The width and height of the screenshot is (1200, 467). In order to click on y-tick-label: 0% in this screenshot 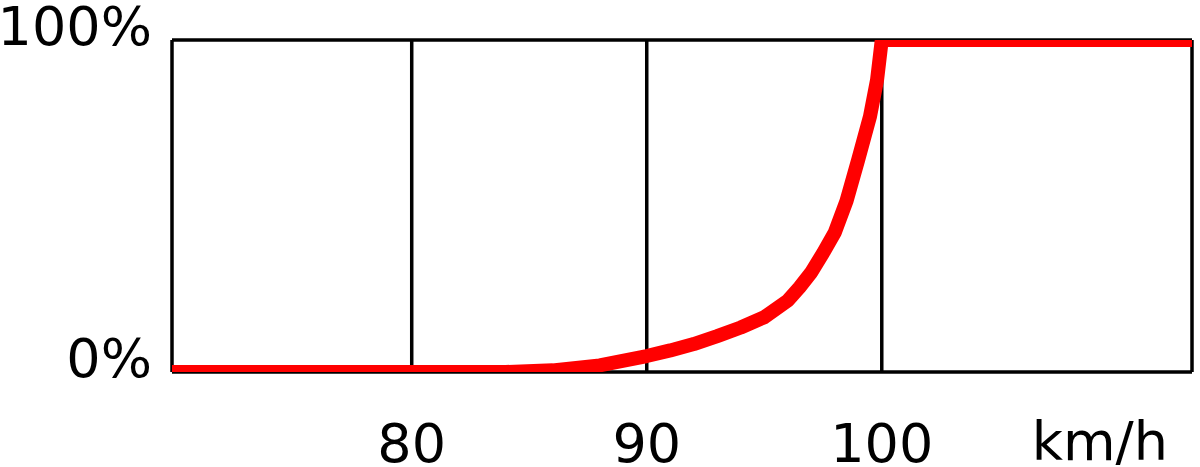, I will do `click(109, 358)`.